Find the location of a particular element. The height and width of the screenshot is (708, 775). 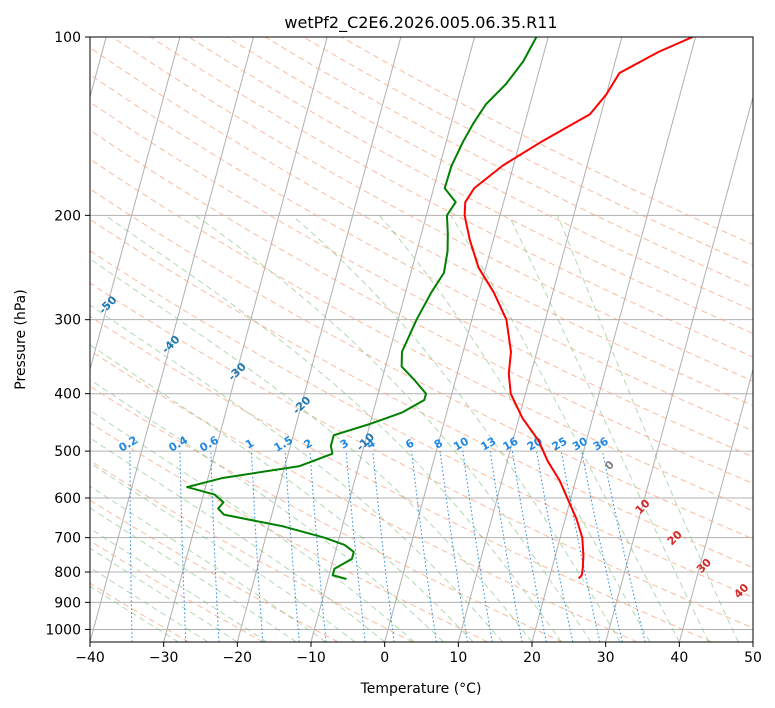

x-tick-label: 40 is located at coordinates (679, 658).